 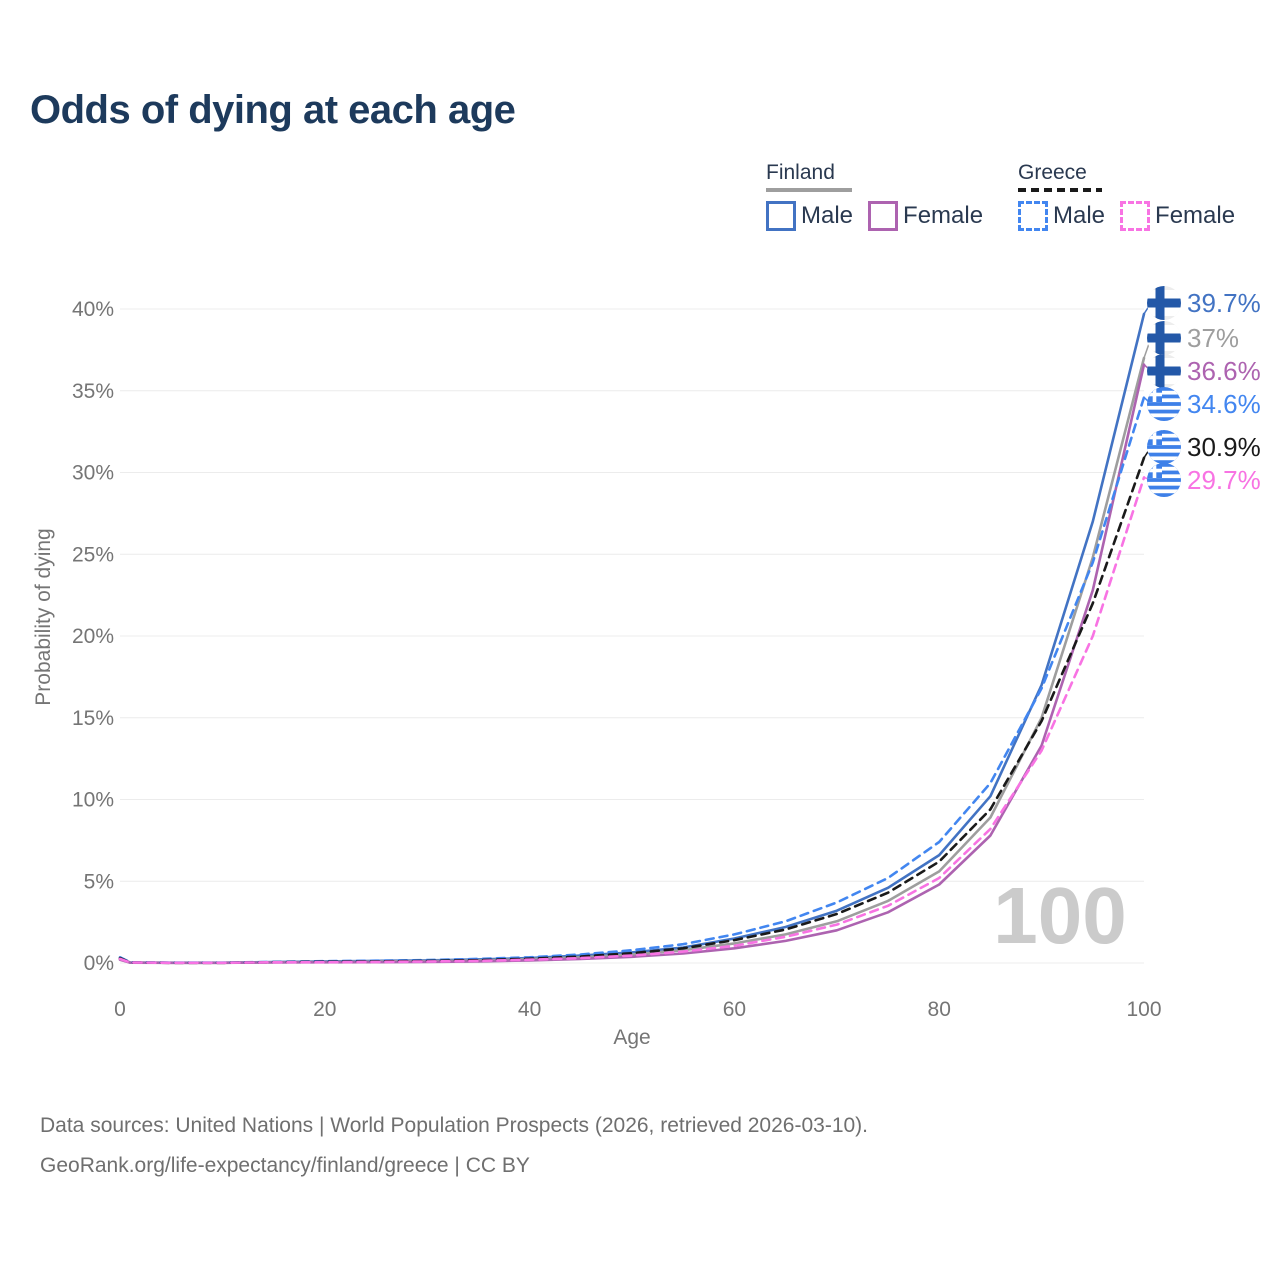 I want to click on y-tick-label: 5%, so click(x=99, y=881).